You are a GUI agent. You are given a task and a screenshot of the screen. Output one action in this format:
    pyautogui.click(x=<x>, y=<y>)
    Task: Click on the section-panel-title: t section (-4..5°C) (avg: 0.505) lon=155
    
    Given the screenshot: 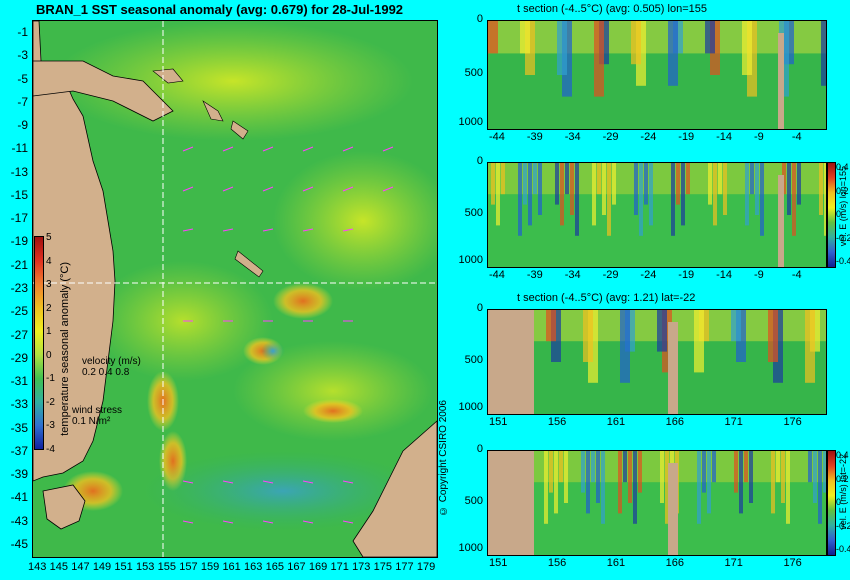 What is the action you would take?
    pyautogui.click(x=612, y=9)
    